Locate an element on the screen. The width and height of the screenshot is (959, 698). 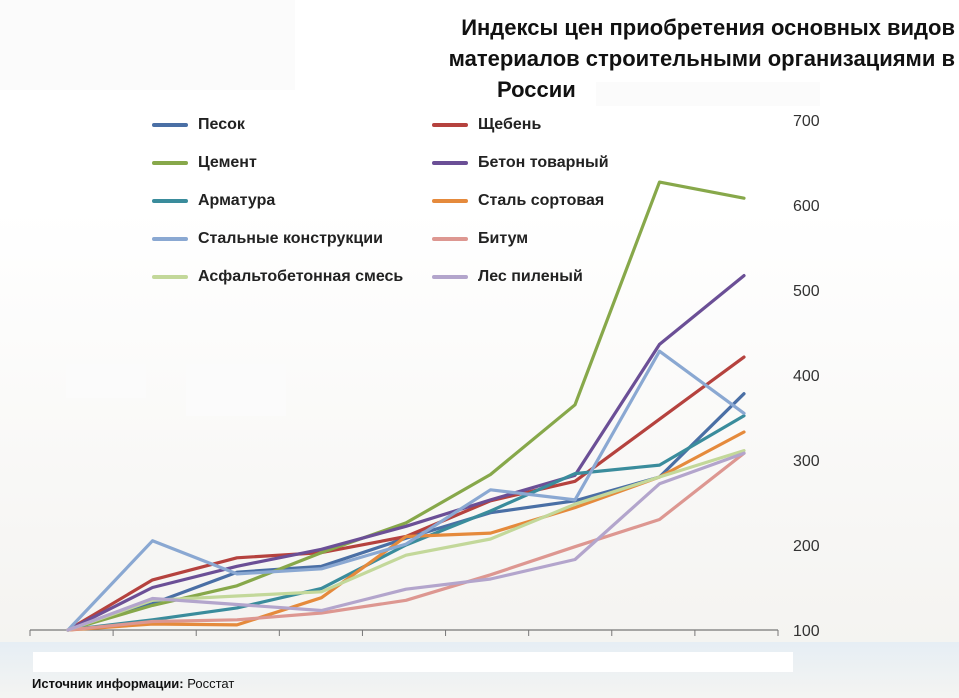
legend-label: Лес пиленый is located at coordinates (530, 276).